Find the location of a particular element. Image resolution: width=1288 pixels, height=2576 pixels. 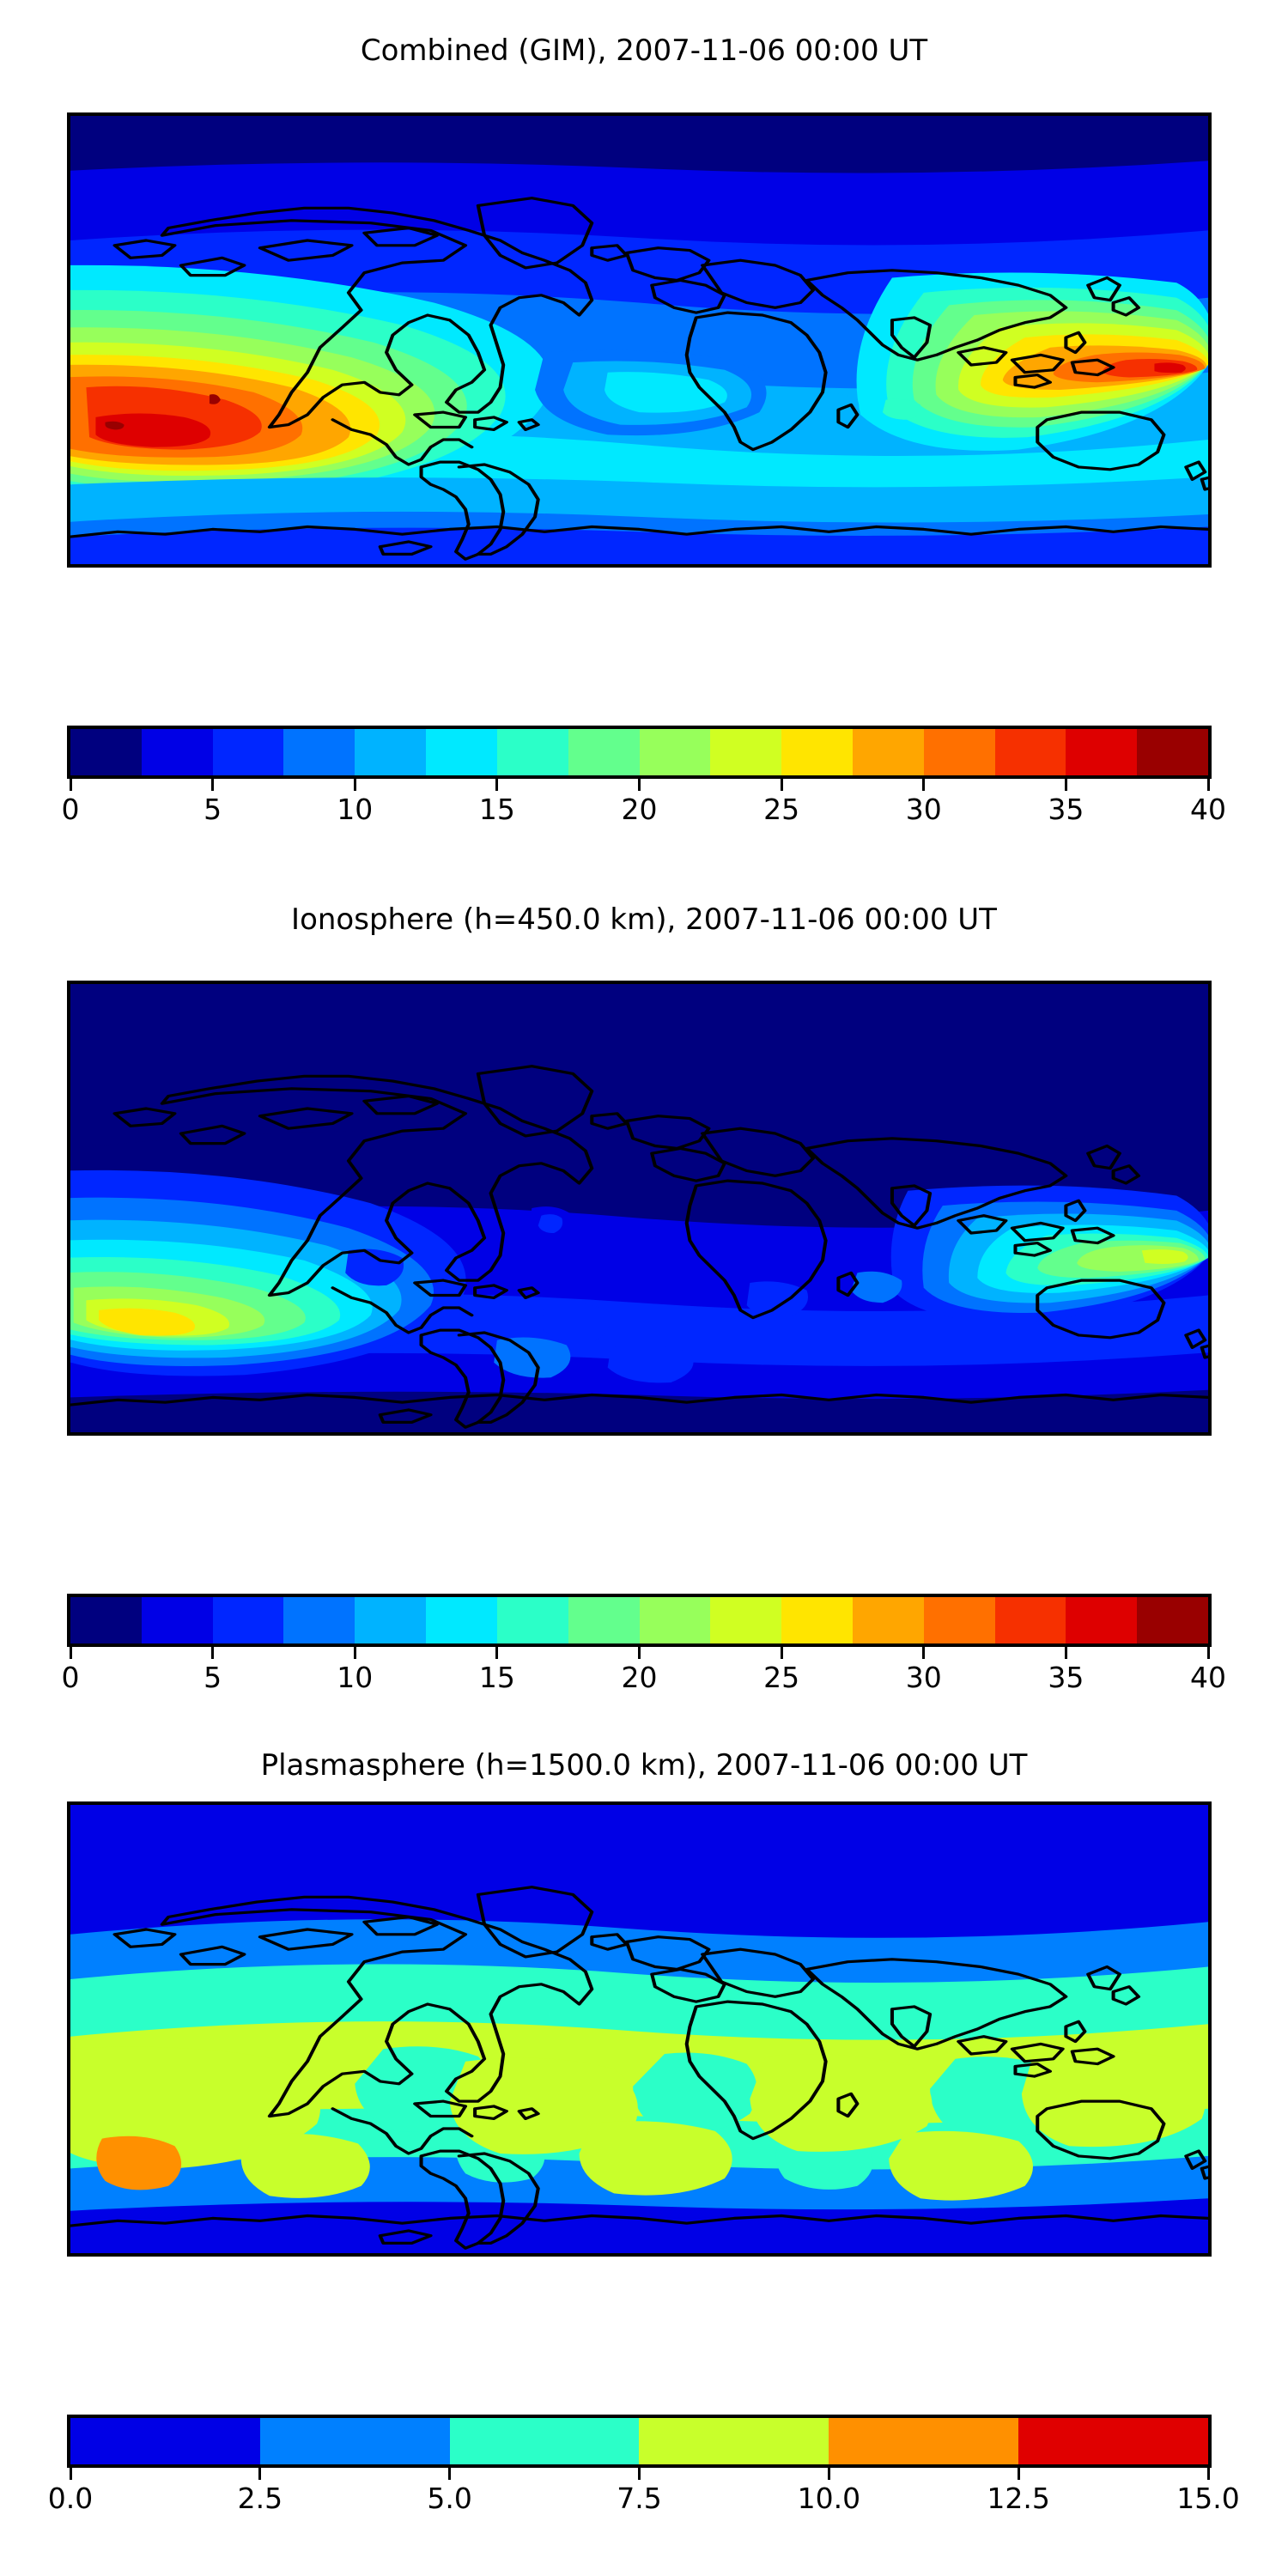

panel-title-combined-gim: Combined (GIM), 2007-11-06 00:00 UT is located at coordinates (644, 50).